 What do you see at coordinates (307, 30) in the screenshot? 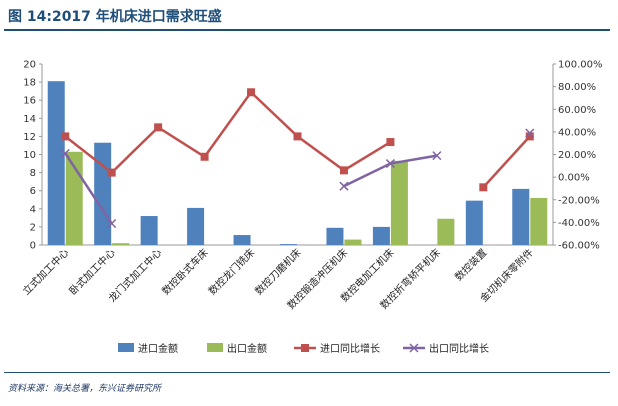
I see `title-rule` at bounding box center [307, 30].